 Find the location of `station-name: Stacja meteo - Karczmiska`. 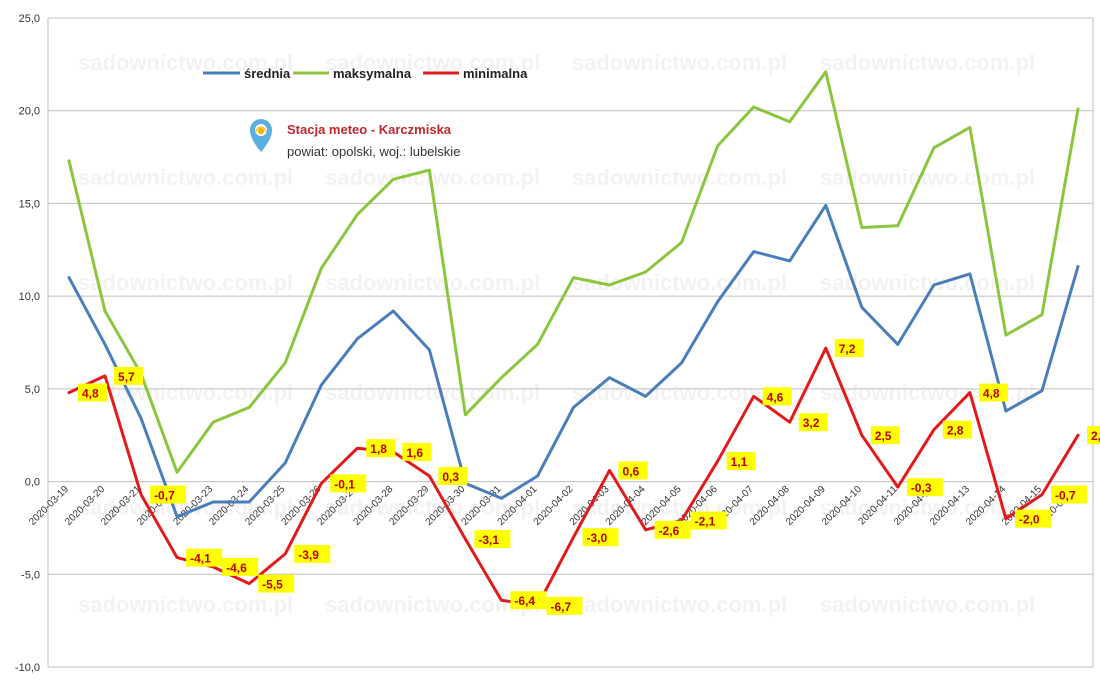

station-name: Stacja meteo - Karczmiska is located at coordinates (369, 129).